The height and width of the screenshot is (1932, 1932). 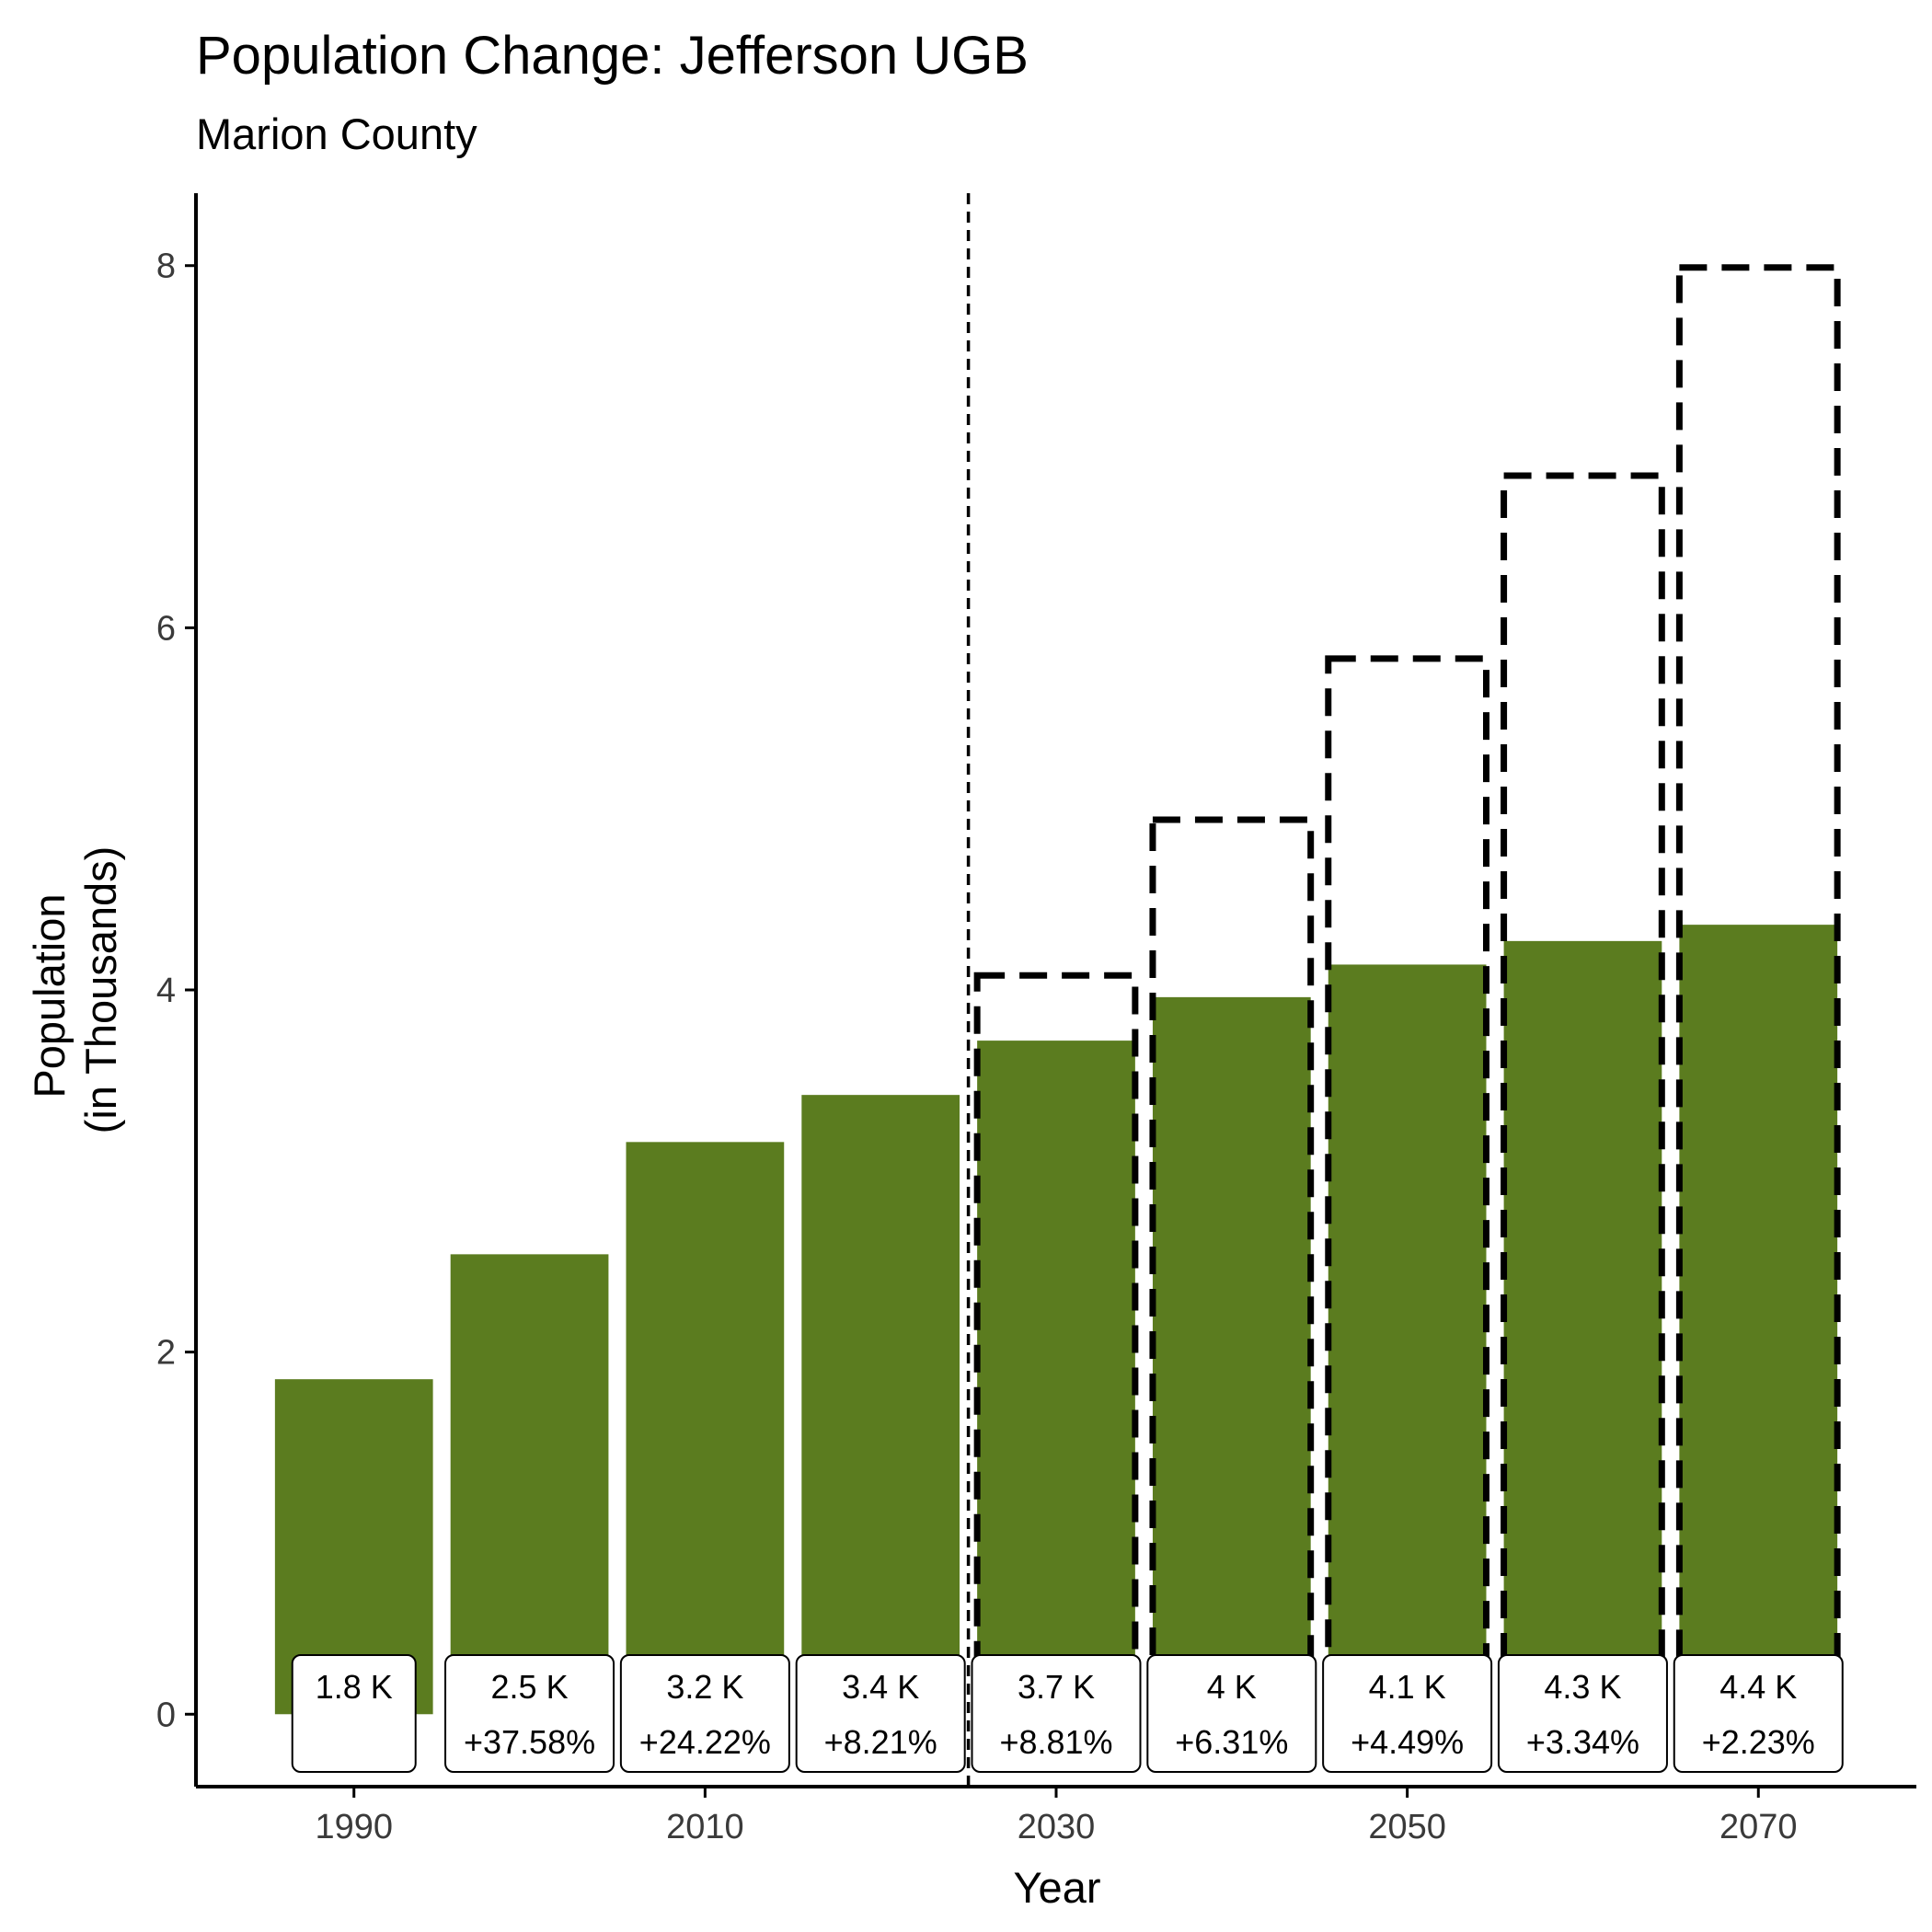 What do you see at coordinates (49, 995) in the screenshot?
I see `y-axis-title-line-1: Population` at bounding box center [49, 995].